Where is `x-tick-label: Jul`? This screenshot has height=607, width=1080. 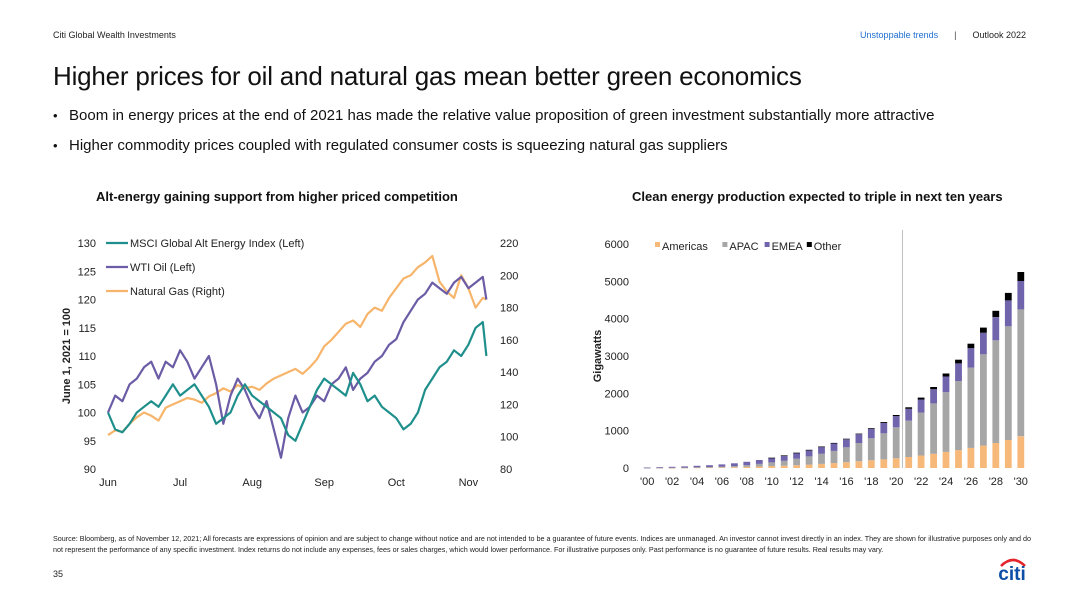
x-tick-label: Jul is located at coordinates (180, 483).